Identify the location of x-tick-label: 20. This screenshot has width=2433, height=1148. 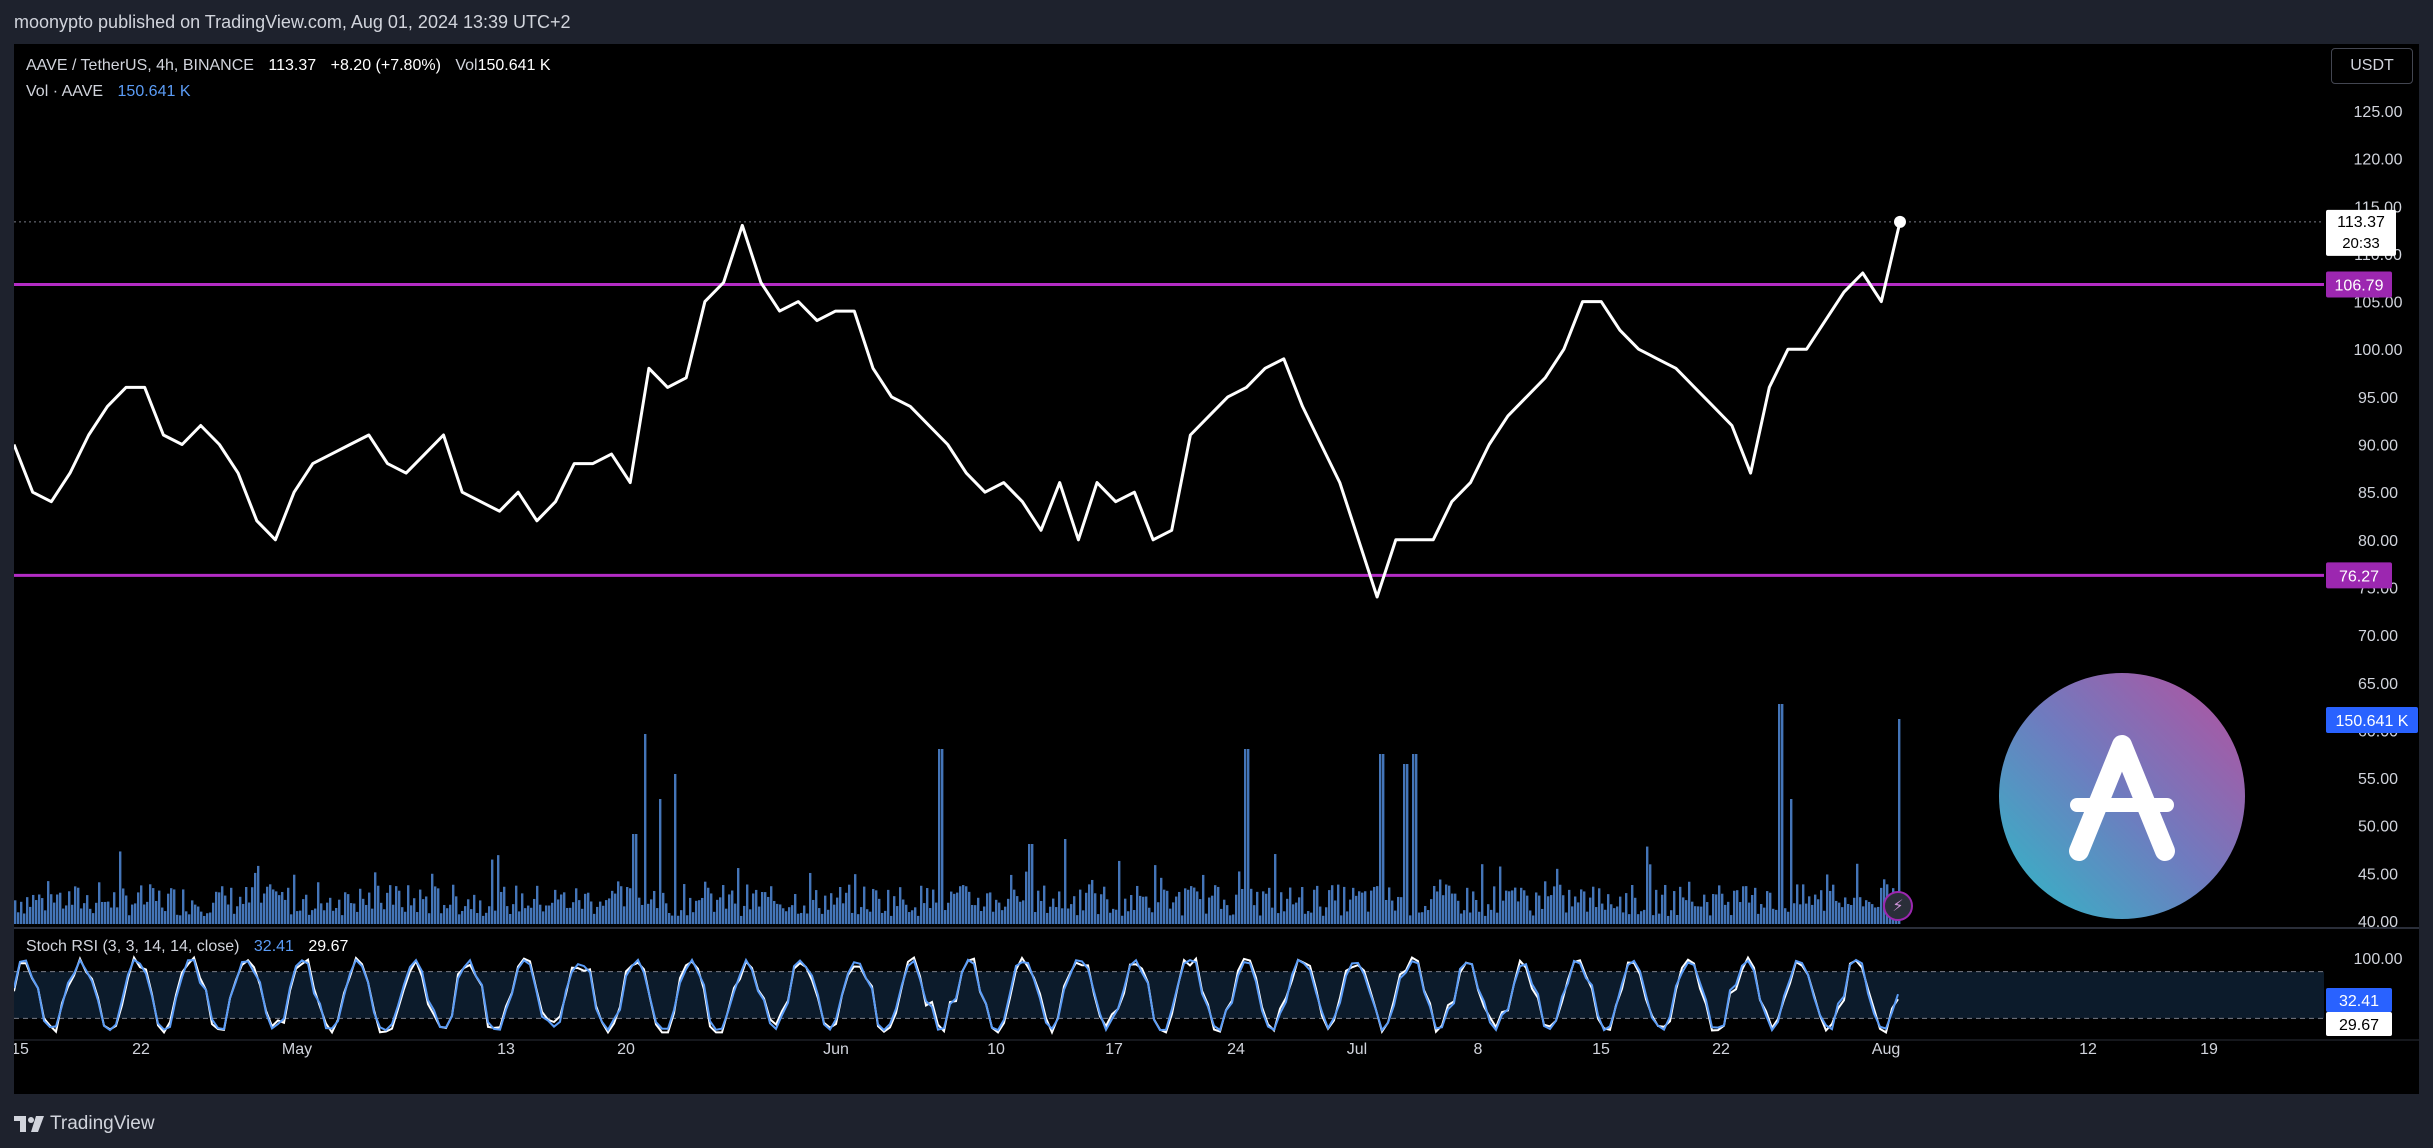
(626, 1049).